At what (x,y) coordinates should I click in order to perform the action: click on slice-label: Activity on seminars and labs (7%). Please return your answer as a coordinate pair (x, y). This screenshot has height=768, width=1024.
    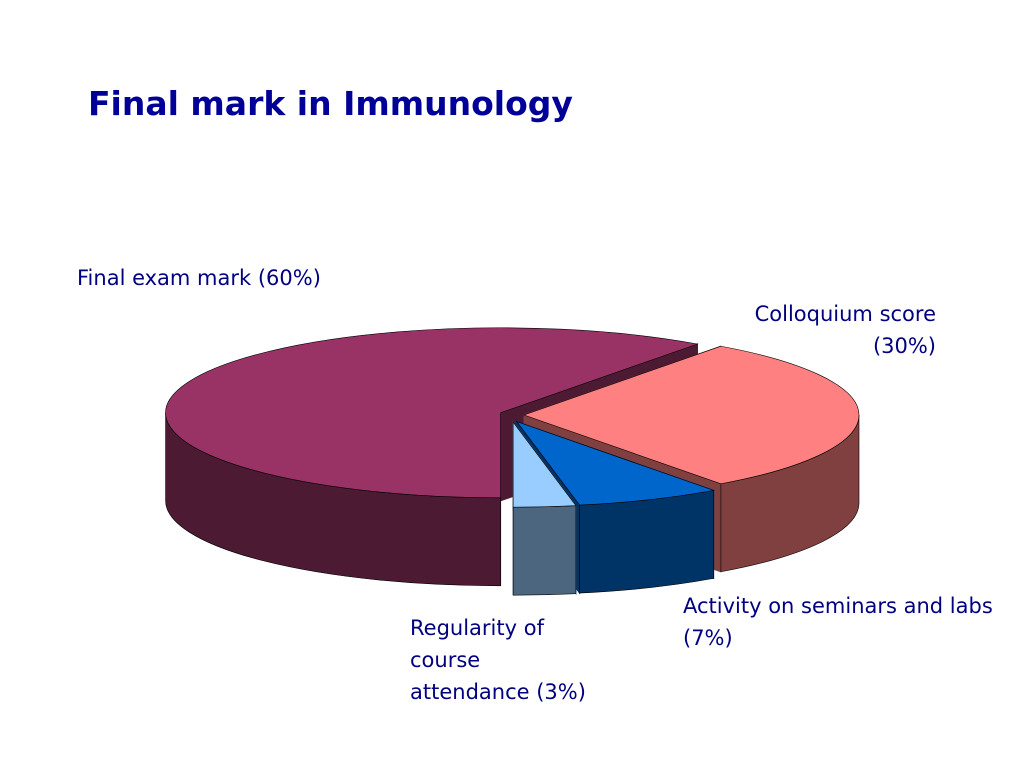
    Looking at the image, I should click on (838, 622).